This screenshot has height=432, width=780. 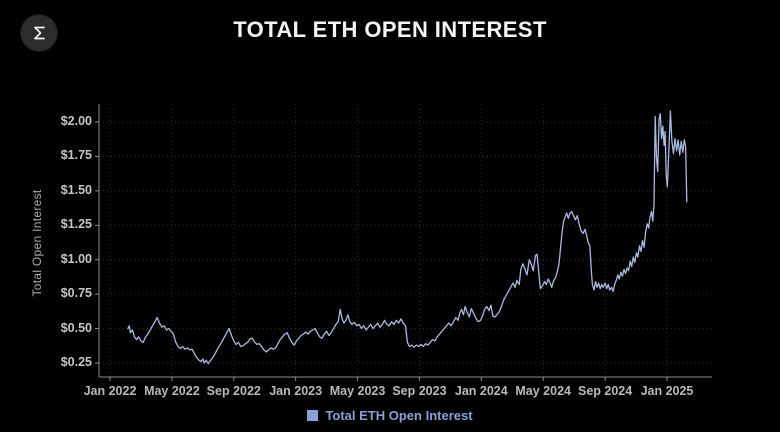 What do you see at coordinates (110, 391) in the screenshot?
I see `x-tick-label: Jan 2022` at bounding box center [110, 391].